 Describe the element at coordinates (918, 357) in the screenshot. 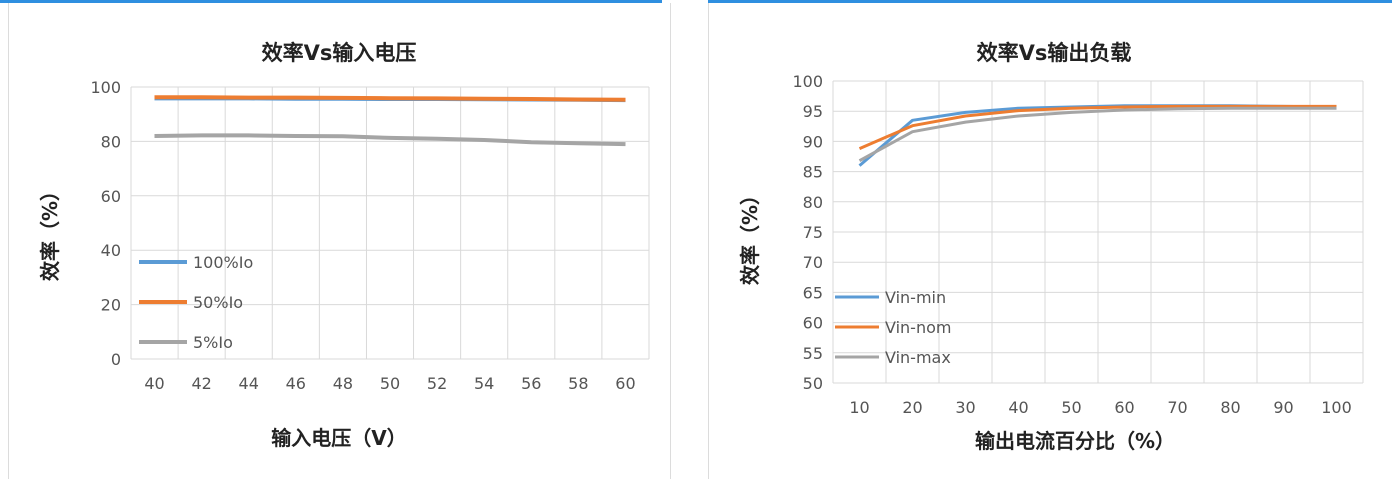

I see `legend-label: Vin-max` at that location.